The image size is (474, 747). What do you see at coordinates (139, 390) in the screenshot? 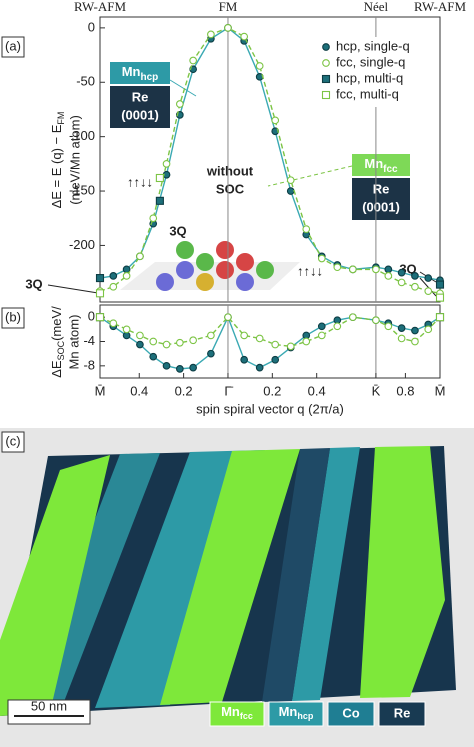
I see `x-tick-label: 0.4` at bounding box center [139, 390].